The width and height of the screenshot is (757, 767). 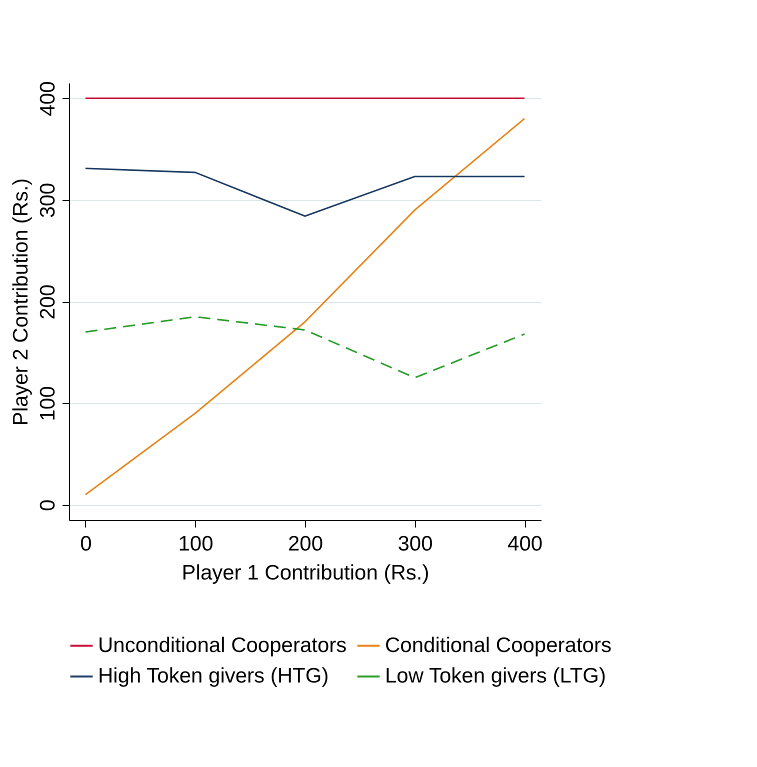 What do you see at coordinates (498, 645) in the screenshot?
I see `legend-label: Conditional Cooperators` at bounding box center [498, 645].